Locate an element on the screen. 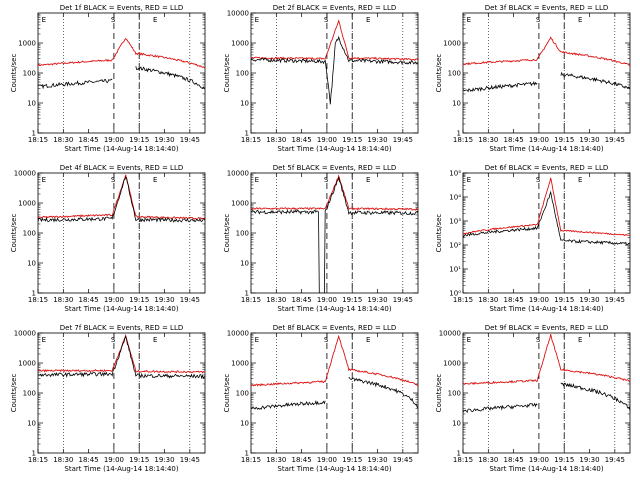  panel-title: Det 2f BLACK = Events, RED = LLD is located at coordinates (334, 8).